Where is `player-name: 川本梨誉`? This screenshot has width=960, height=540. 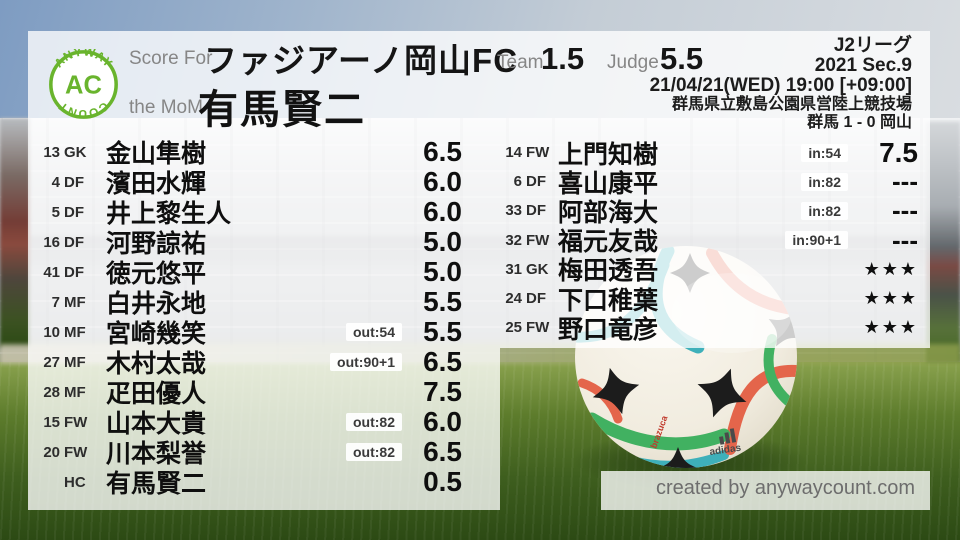
player-name: 川本梨誉 is located at coordinates (156, 454).